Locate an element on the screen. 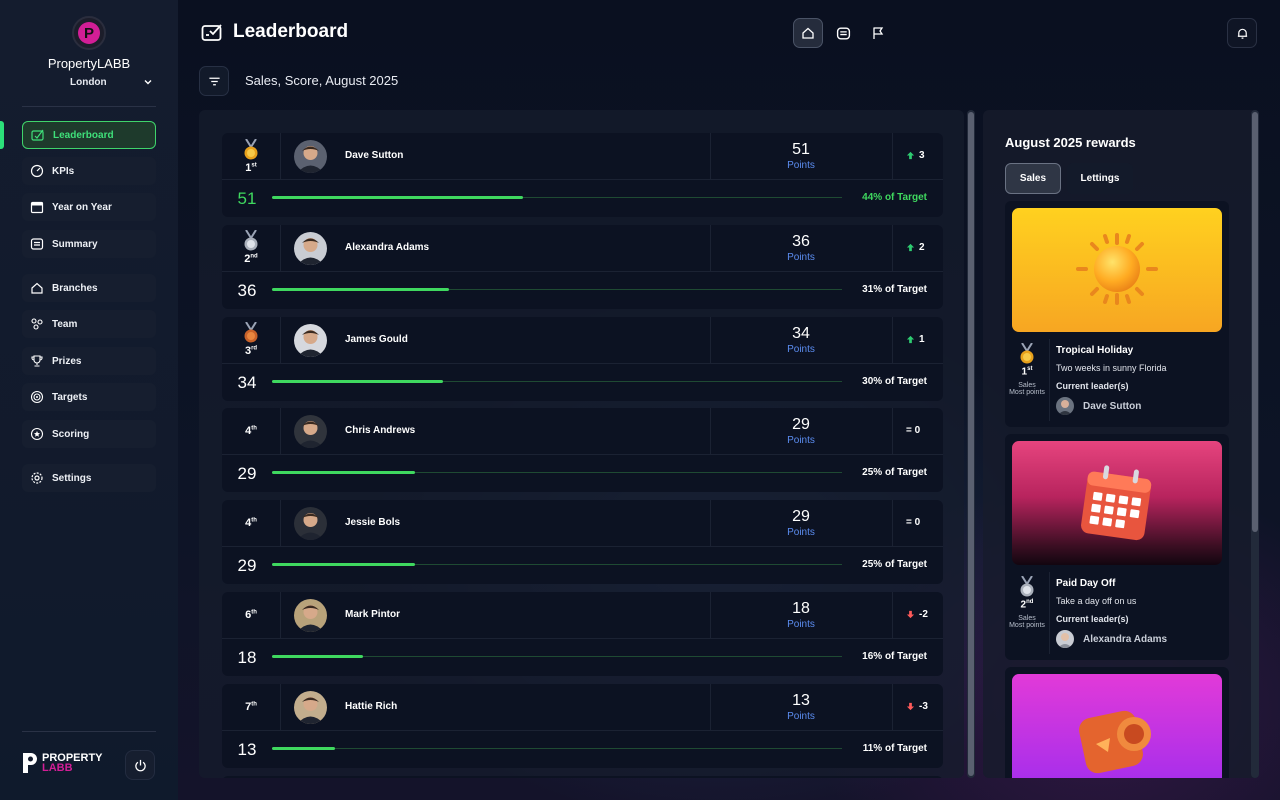  brand-name: PropertyLABB is located at coordinates (89, 63).